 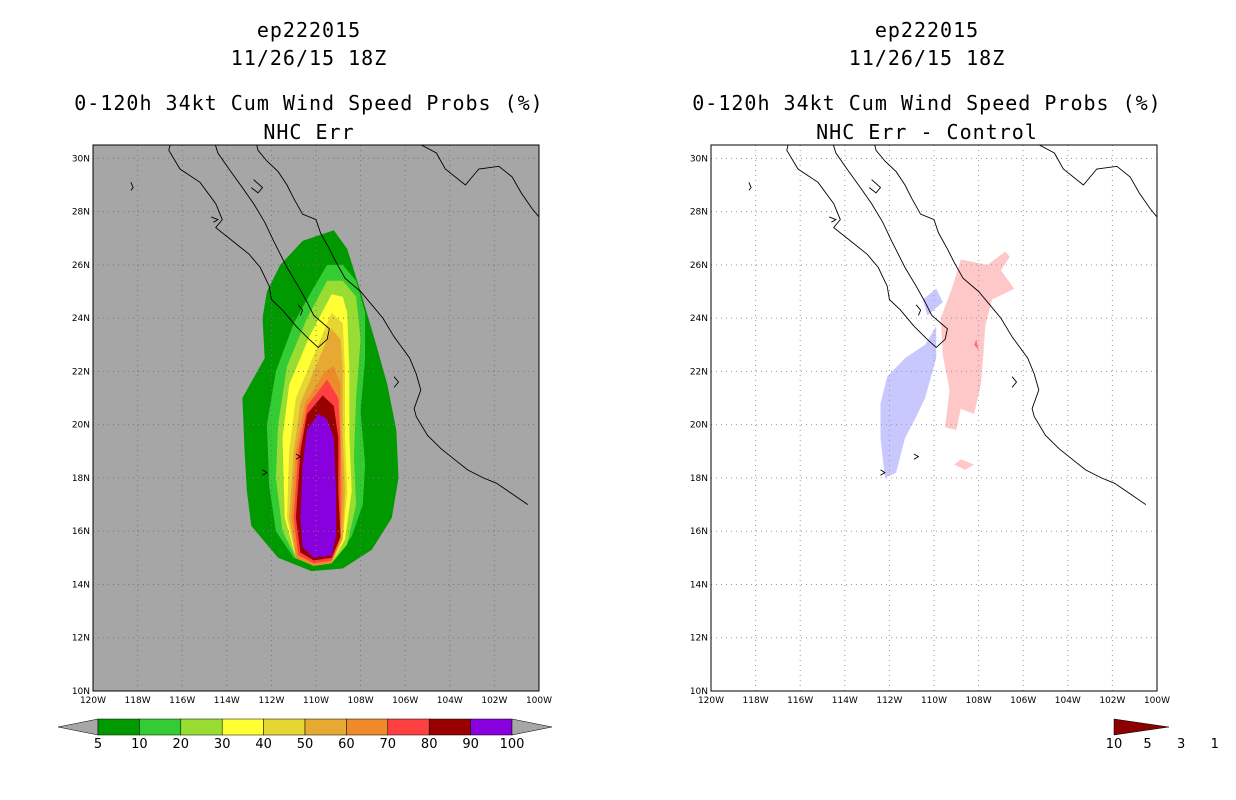 What do you see at coordinates (263, 744) in the screenshot?
I see `colorbar-label: 40` at bounding box center [263, 744].